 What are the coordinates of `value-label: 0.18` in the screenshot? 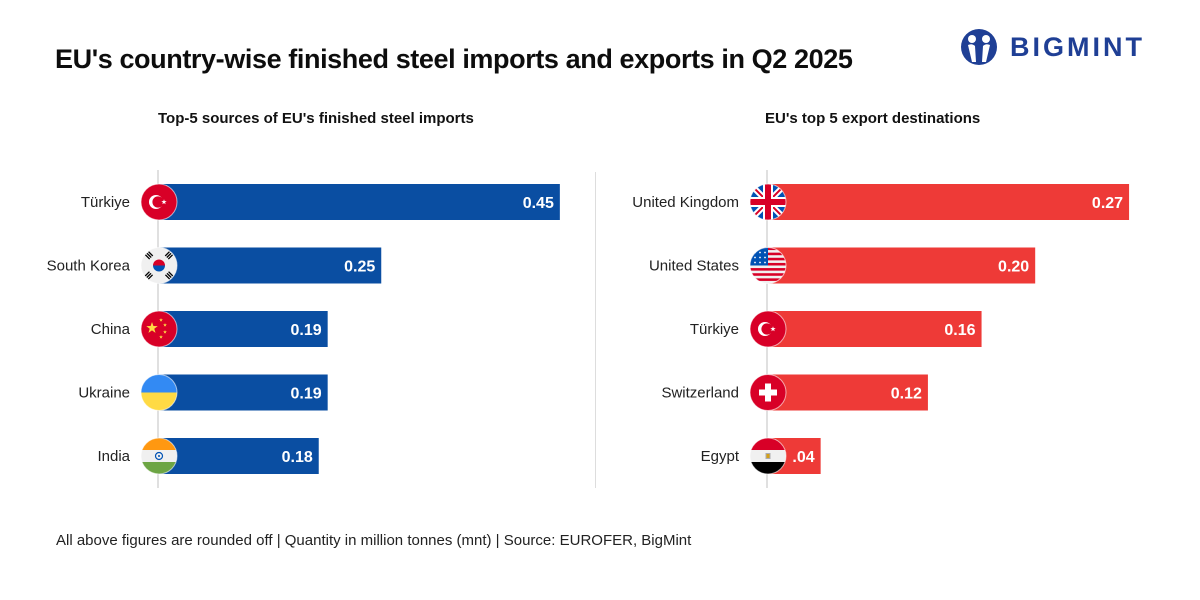 It's located at (297, 457).